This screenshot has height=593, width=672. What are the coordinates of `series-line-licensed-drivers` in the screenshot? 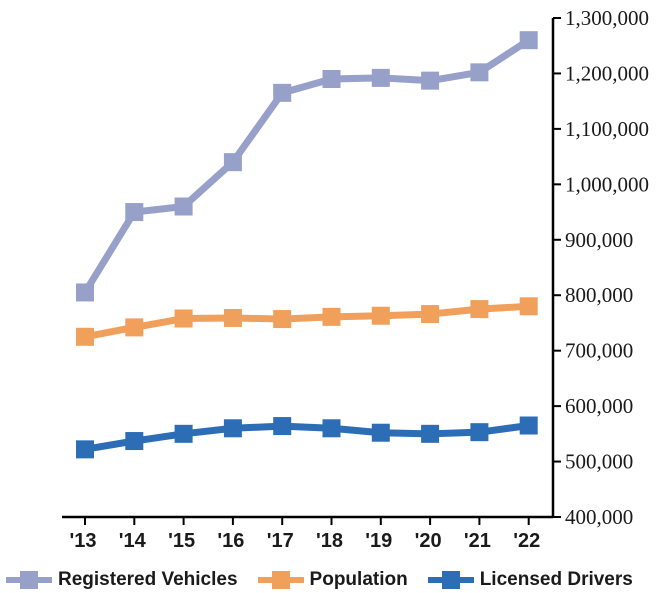 It's located at (307, 437).